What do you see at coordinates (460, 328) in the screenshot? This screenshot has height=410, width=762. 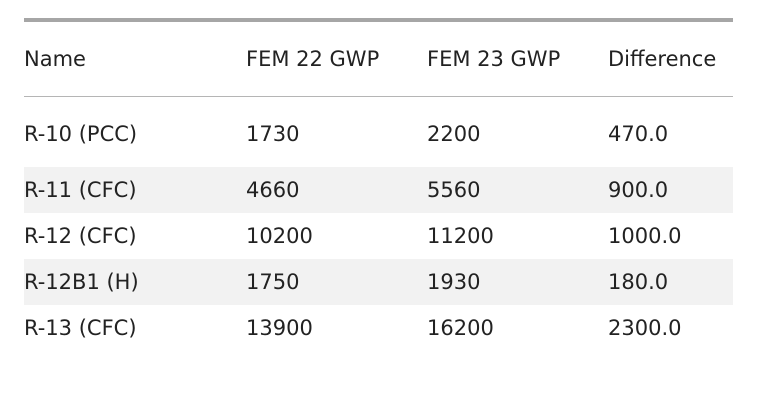 I see `cell-fem23-gwp: 16200` at bounding box center [460, 328].